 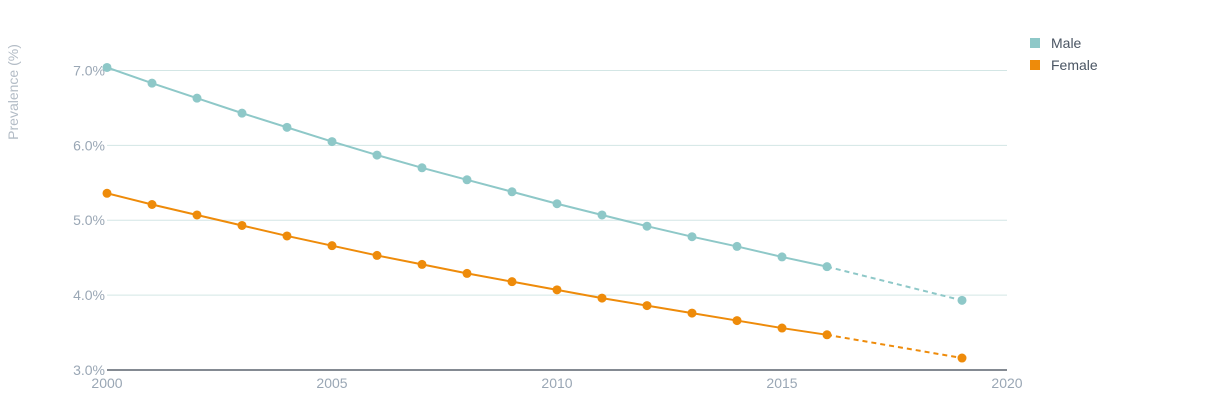 I want to click on y-axis-title: Prevalence (%), so click(x=13, y=92).